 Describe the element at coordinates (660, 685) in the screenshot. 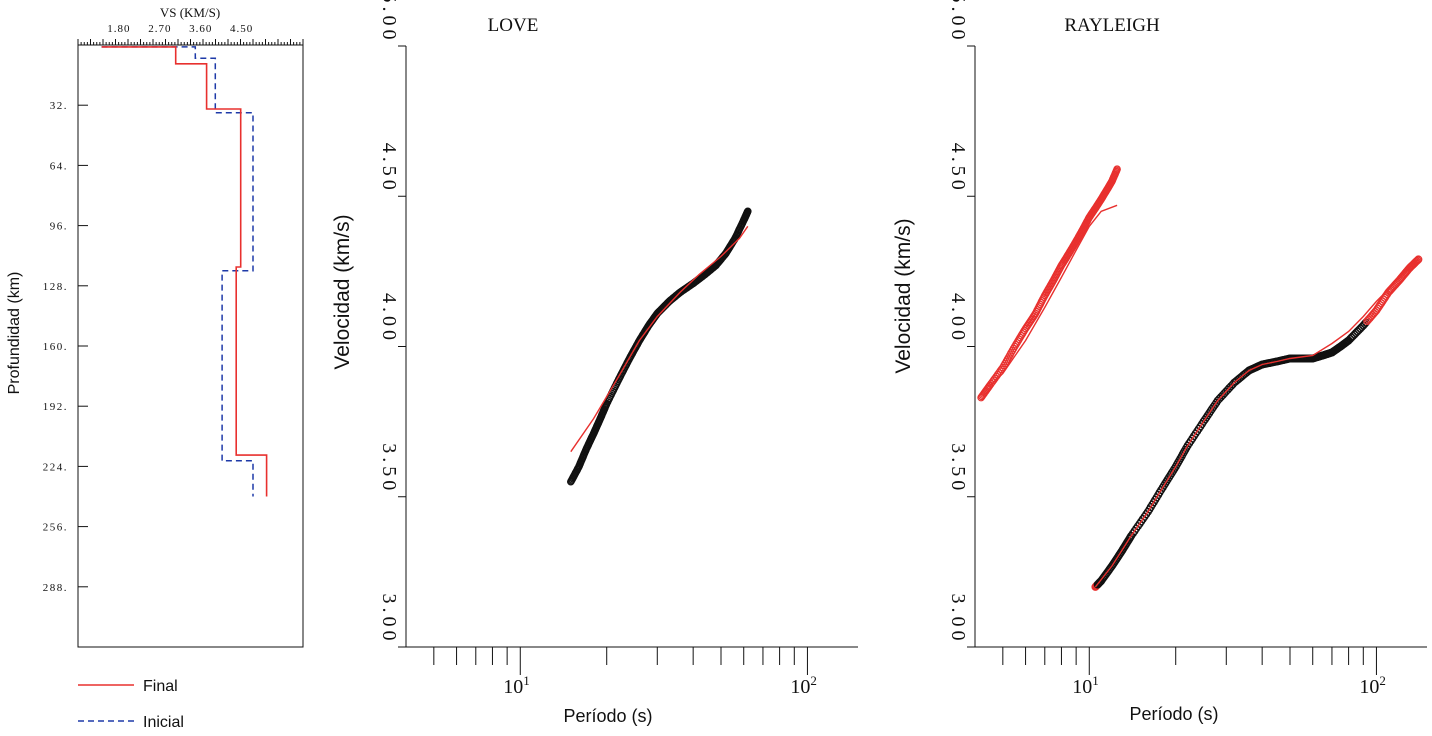

I see `love-x-tick-labels: 10¹ 10²` at that location.